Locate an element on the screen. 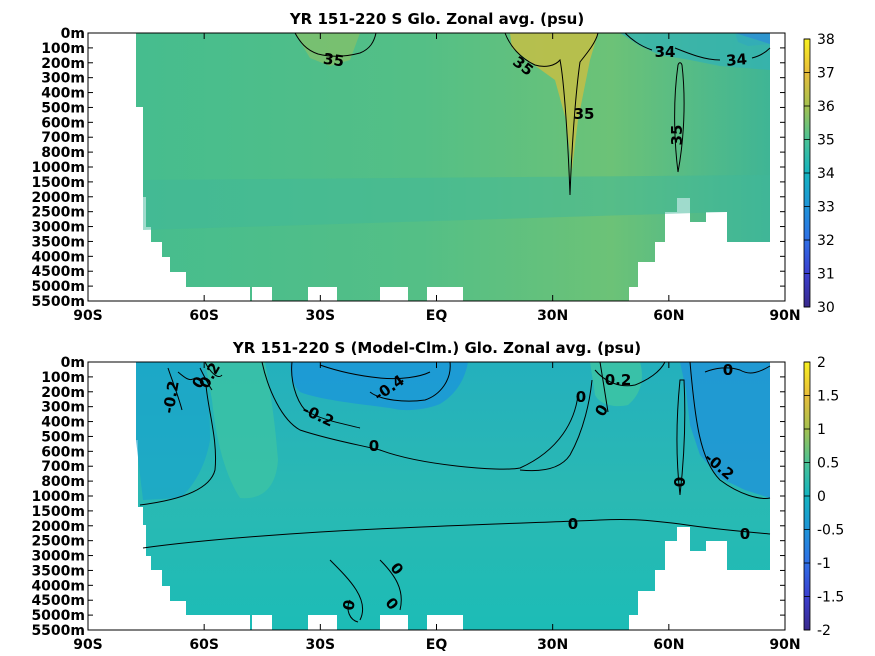 The image size is (875, 656). chart-title: YR 151-220 S Glo. Zonal avg. (psu) is located at coordinates (436, 19).